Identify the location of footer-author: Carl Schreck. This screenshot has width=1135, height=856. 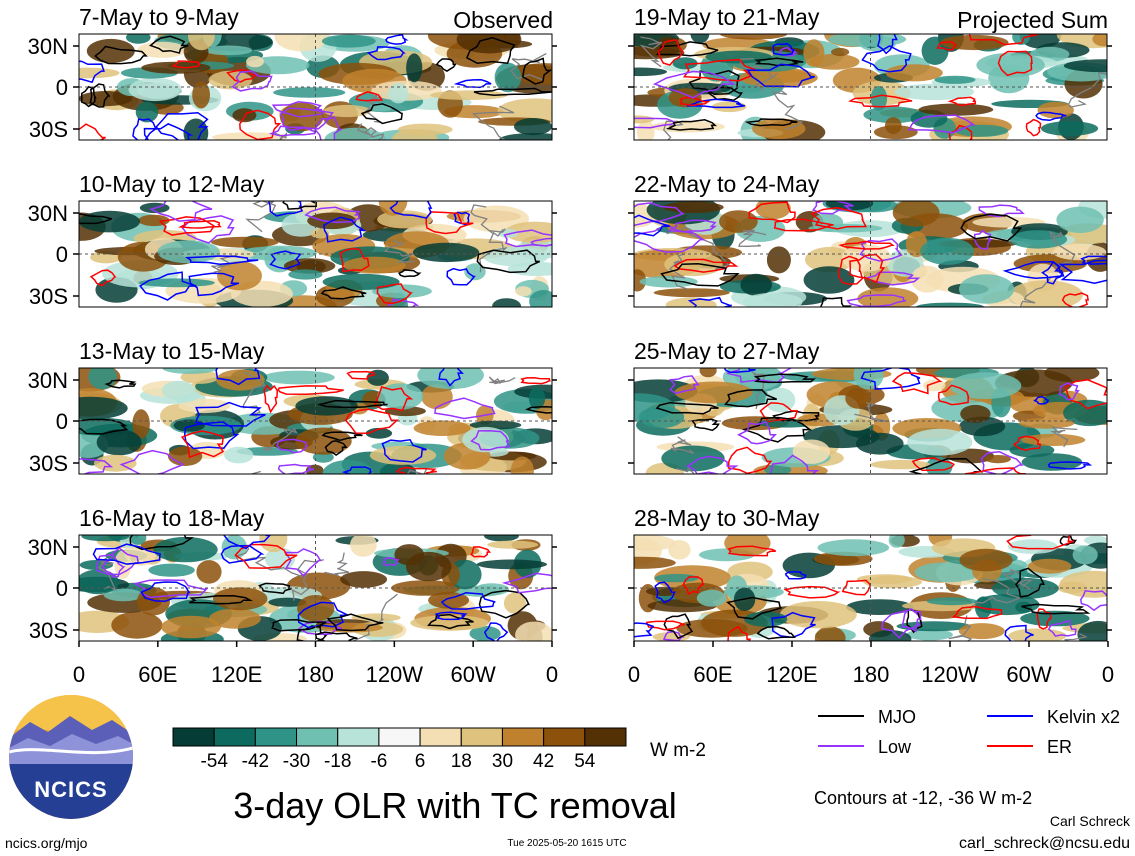
(1090, 821).